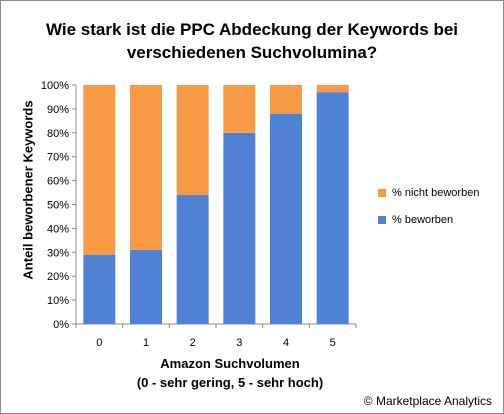 The image size is (504, 414). I want to click on legend-label-beworben: % beworben, so click(423, 220).